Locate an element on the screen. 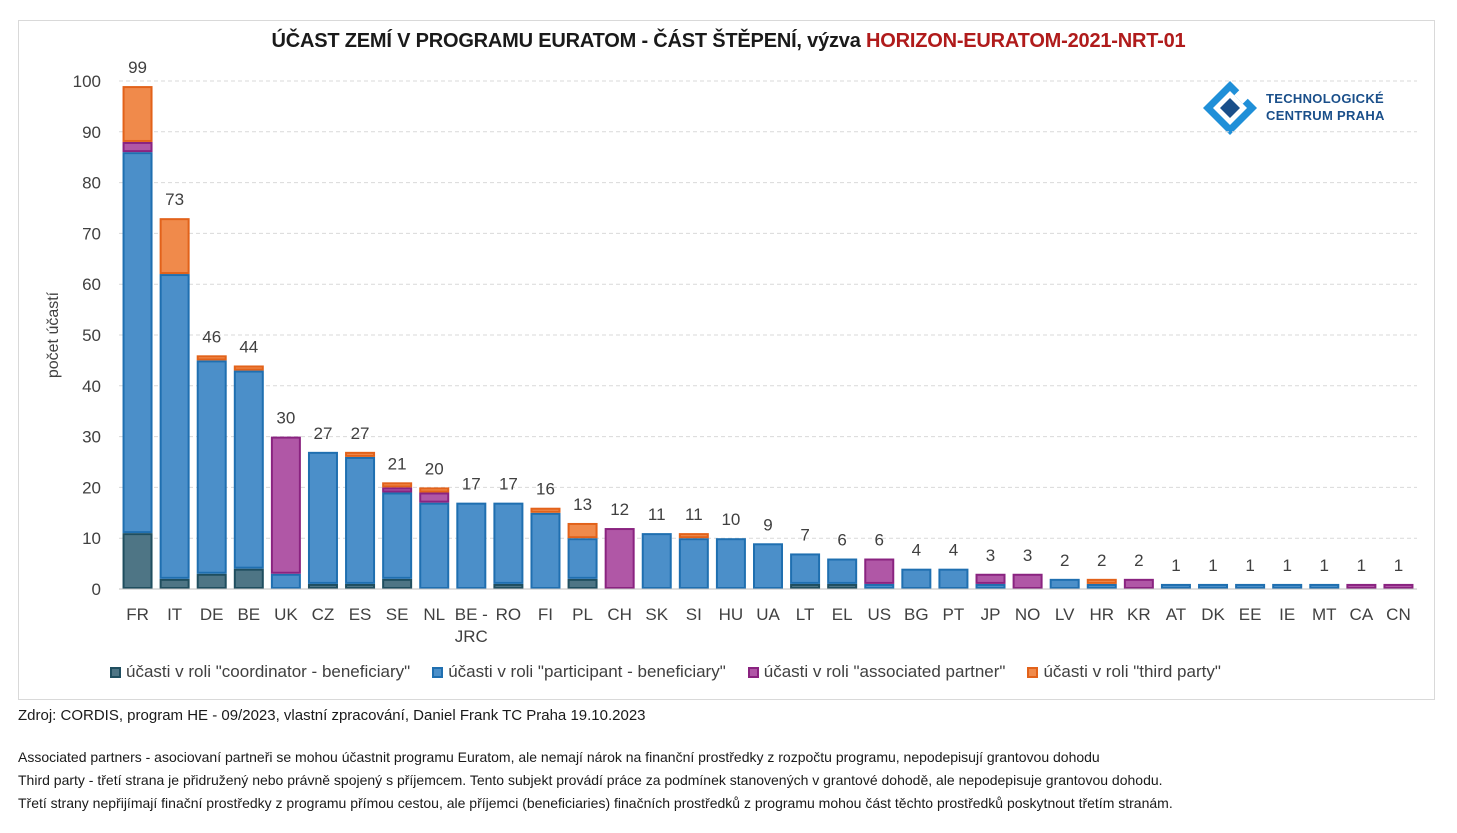 Image resolution: width=1457 pixels, height=833 pixels. legend-label-associated: účasti v roli "associated partner" is located at coordinates (884, 671).